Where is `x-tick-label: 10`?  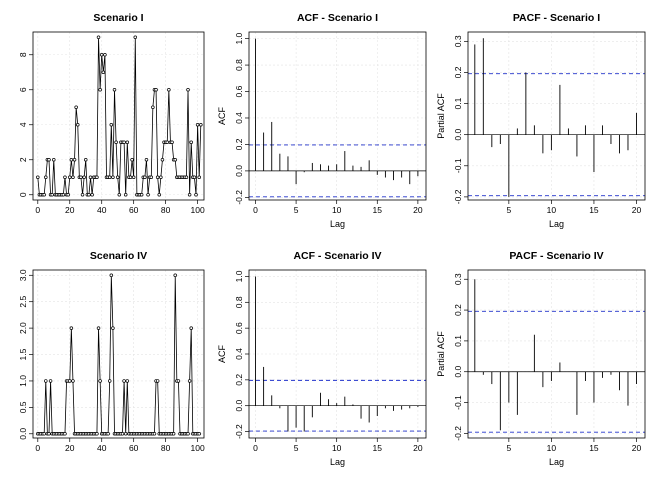
x-tick-label: 10 is located at coordinates (552, 210).